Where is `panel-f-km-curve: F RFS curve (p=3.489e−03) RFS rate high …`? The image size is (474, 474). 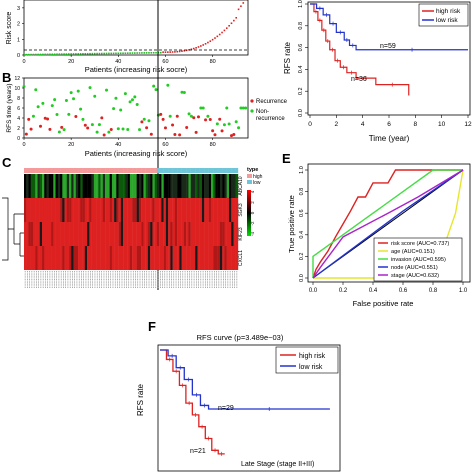 panel-f-km-curve: F RFS curve (p=3.489e−03) RFS rate high … is located at coordinates (238, 395).